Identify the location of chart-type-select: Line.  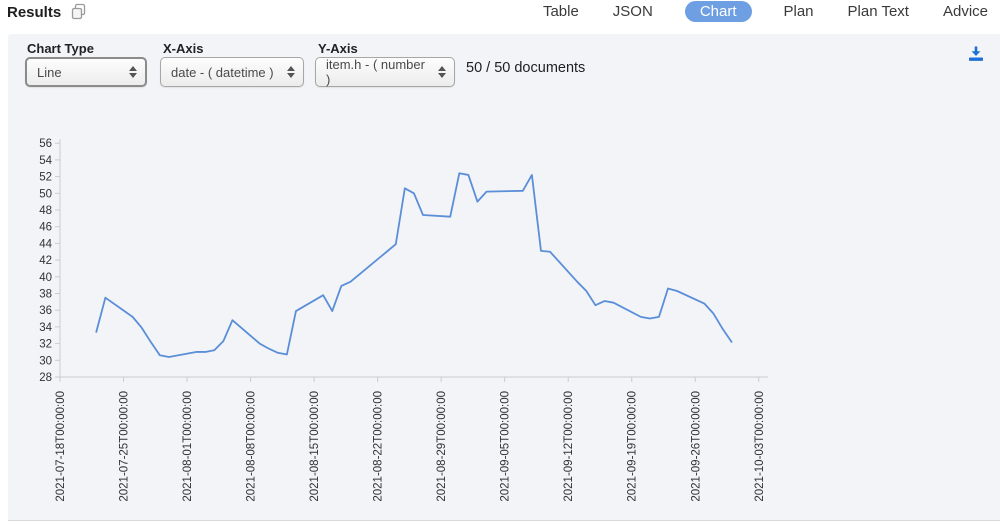
(86, 72).